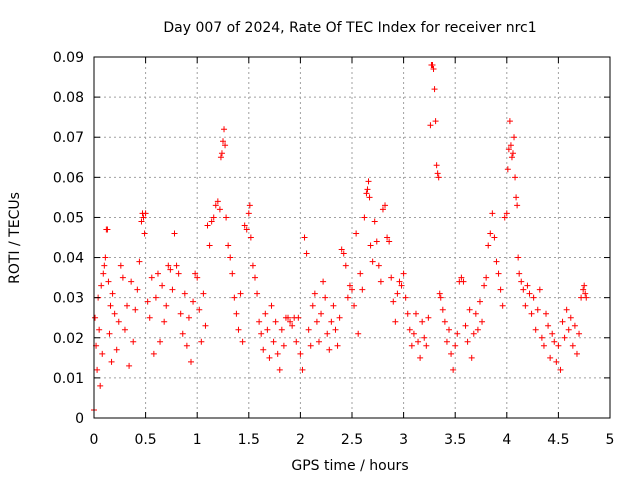 This screenshot has height=480, width=640. I want to click on x-axis-label: GPS time / hours, so click(349, 466).